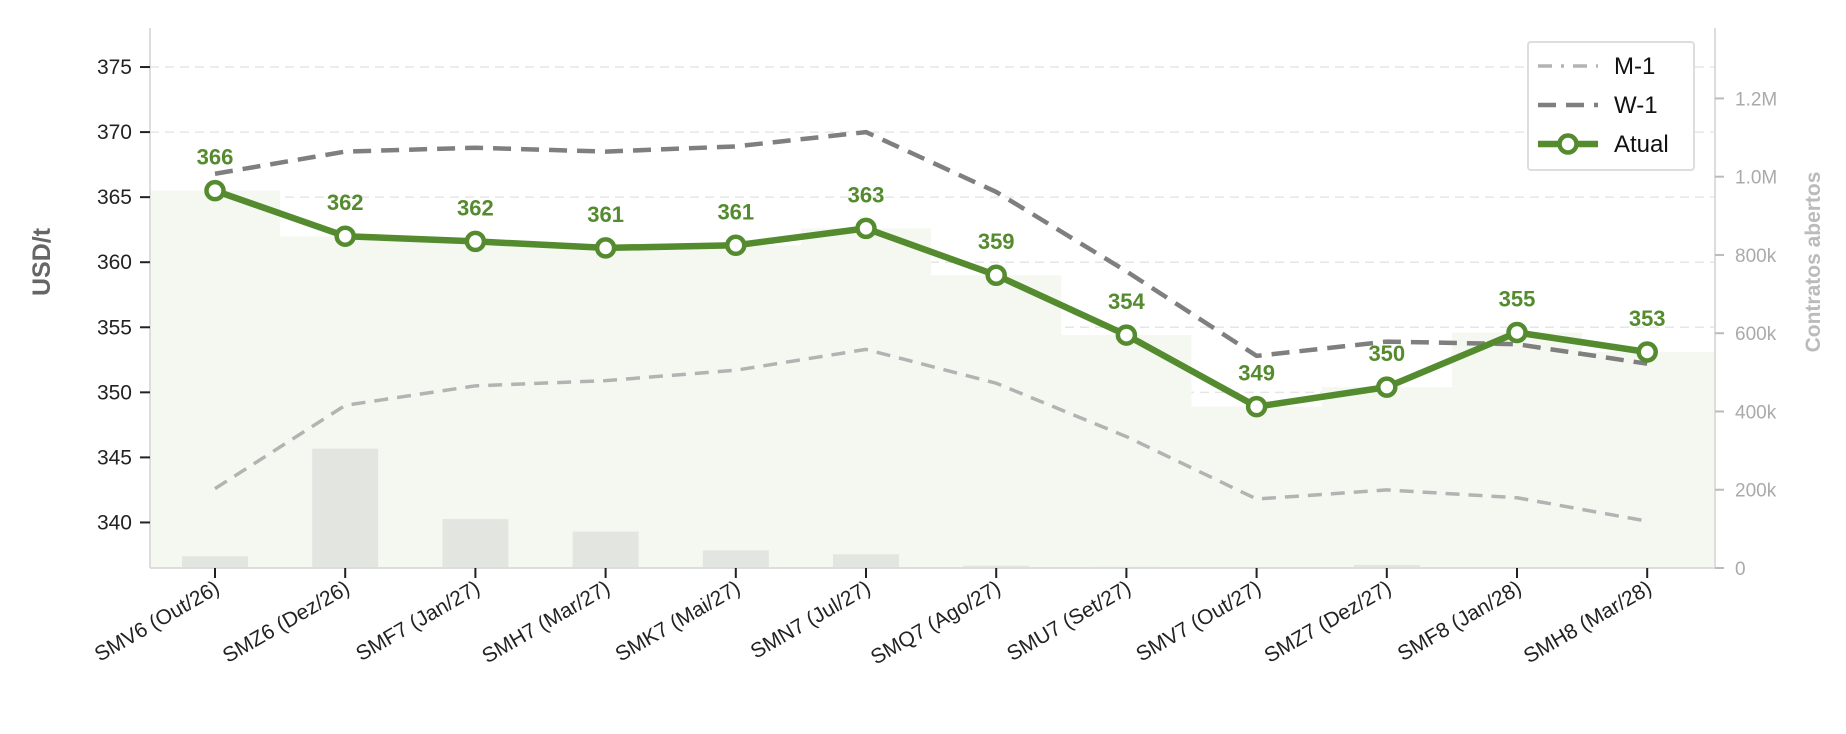 This screenshot has width=1846, height=734. I want to click on x-tick-label: SMZ7 (Dez/27), so click(1327, 621).